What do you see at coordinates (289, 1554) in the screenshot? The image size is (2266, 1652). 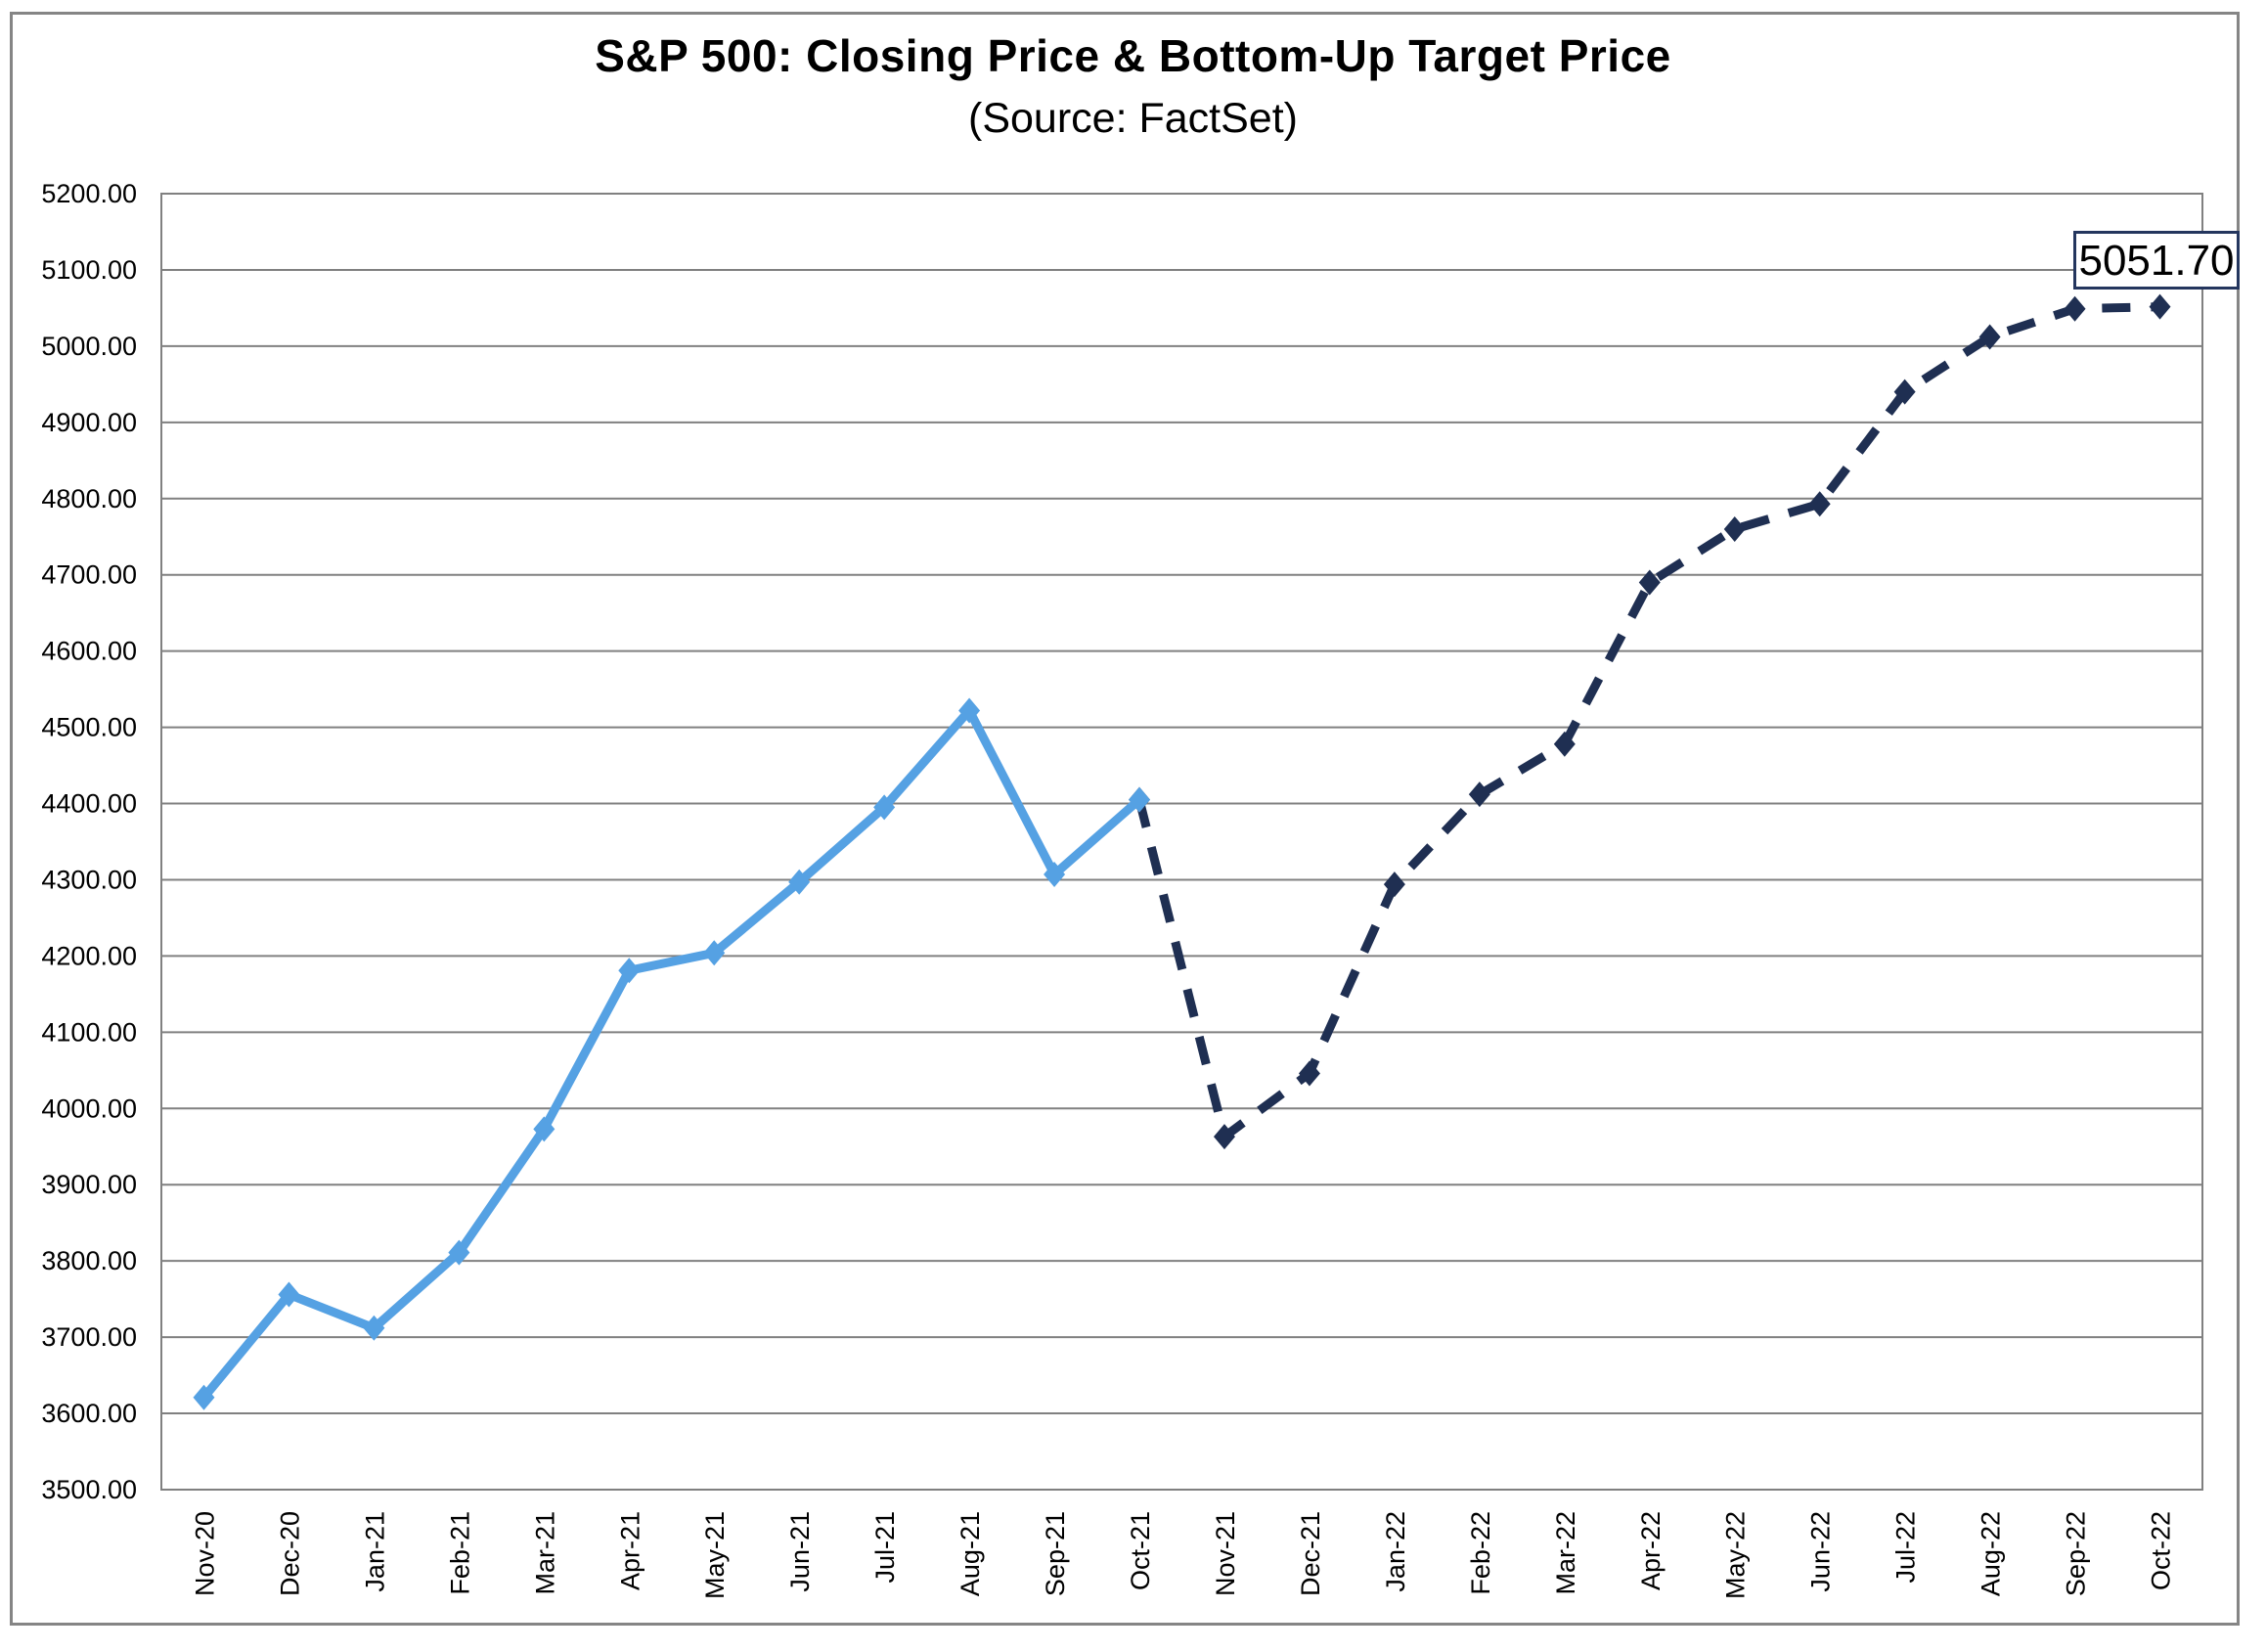 I see `x-tick-label: Dec-20` at bounding box center [289, 1554].